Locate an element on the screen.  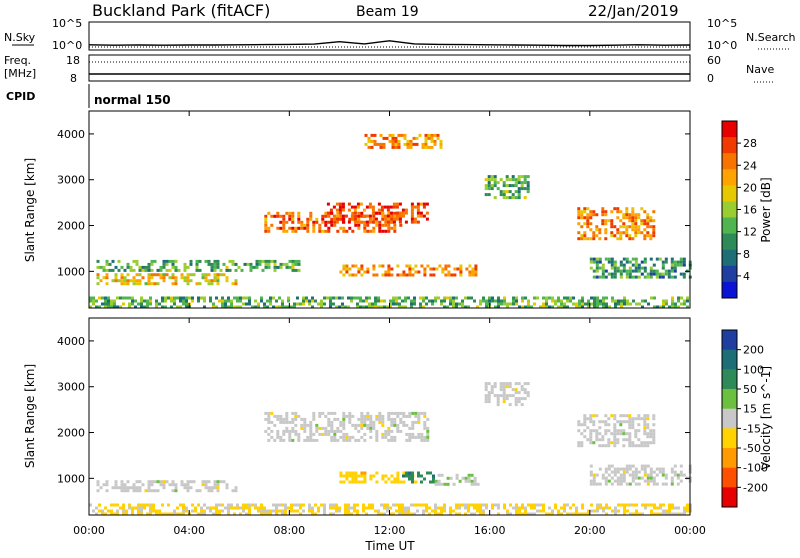
colorbar-swatch is located at coordinates (729, 226).